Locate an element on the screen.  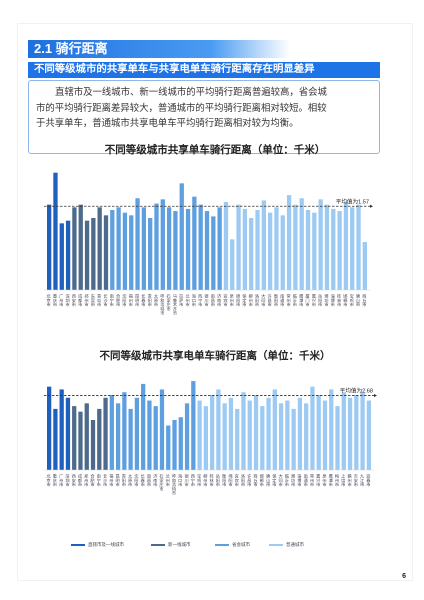
chart-2-category-label: 成都市 is located at coordinates (80, 480).